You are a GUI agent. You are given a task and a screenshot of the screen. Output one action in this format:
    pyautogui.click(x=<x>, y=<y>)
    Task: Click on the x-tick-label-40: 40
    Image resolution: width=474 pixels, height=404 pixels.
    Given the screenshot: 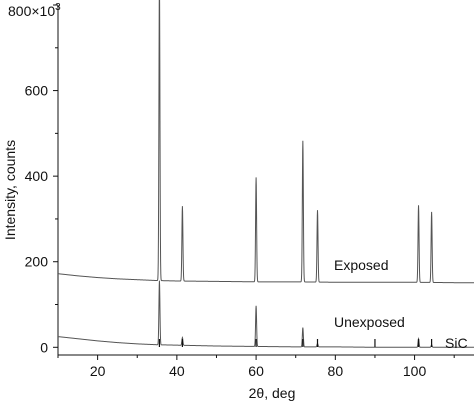 What is the action you would take?
    pyautogui.click(x=177, y=371)
    